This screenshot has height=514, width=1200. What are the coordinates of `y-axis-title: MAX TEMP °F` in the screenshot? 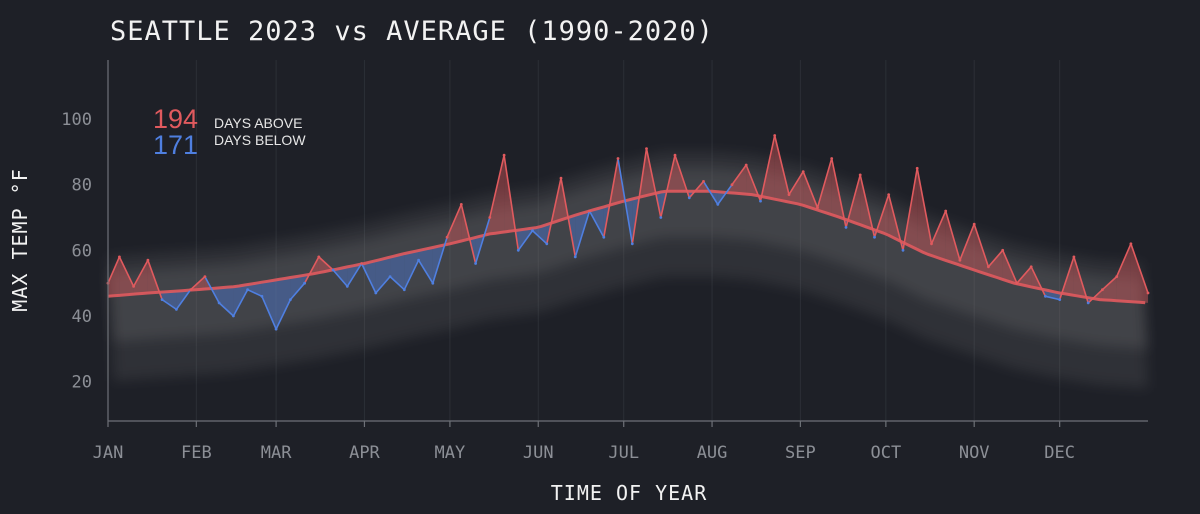 It's located at (20, 239).